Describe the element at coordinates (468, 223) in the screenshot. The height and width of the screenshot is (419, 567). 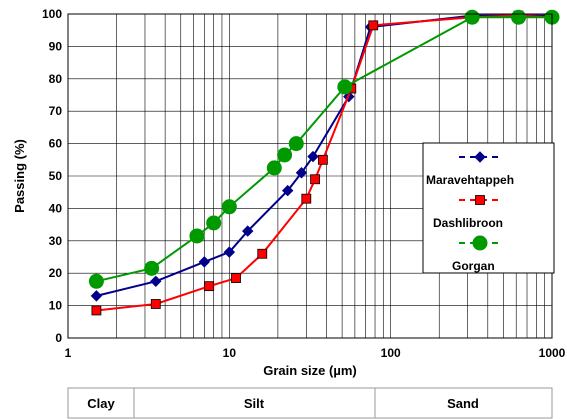
I see `legend-label: Dashlibroon` at that location.